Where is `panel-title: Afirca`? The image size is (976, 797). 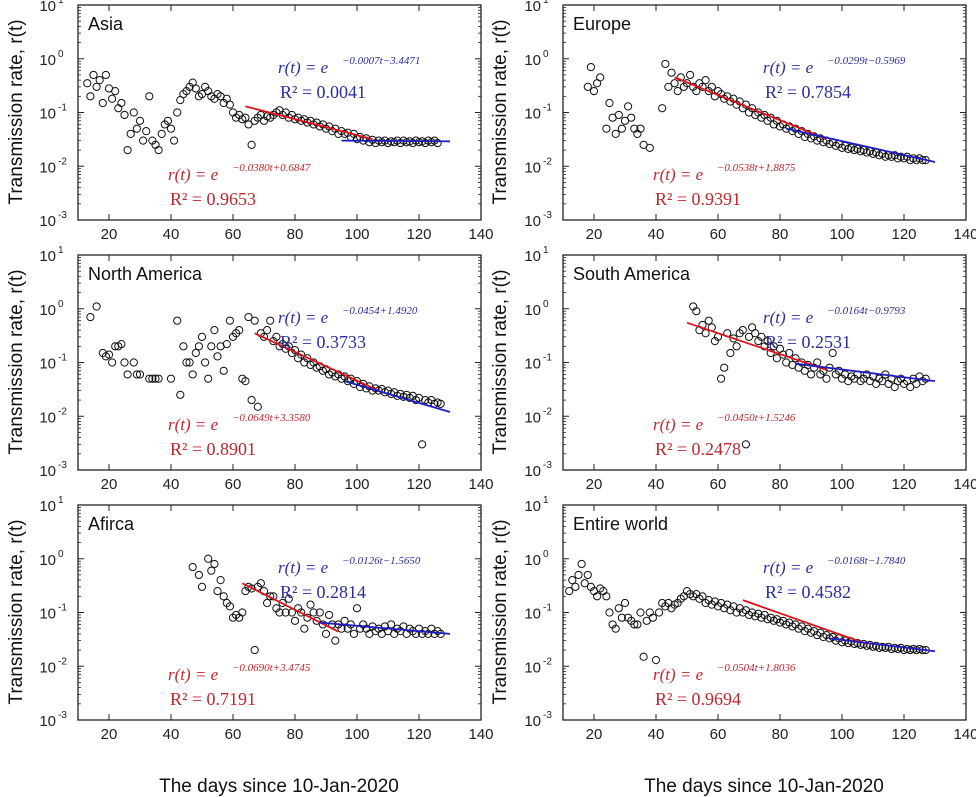
panel-title: Afirca is located at coordinates (111, 524).